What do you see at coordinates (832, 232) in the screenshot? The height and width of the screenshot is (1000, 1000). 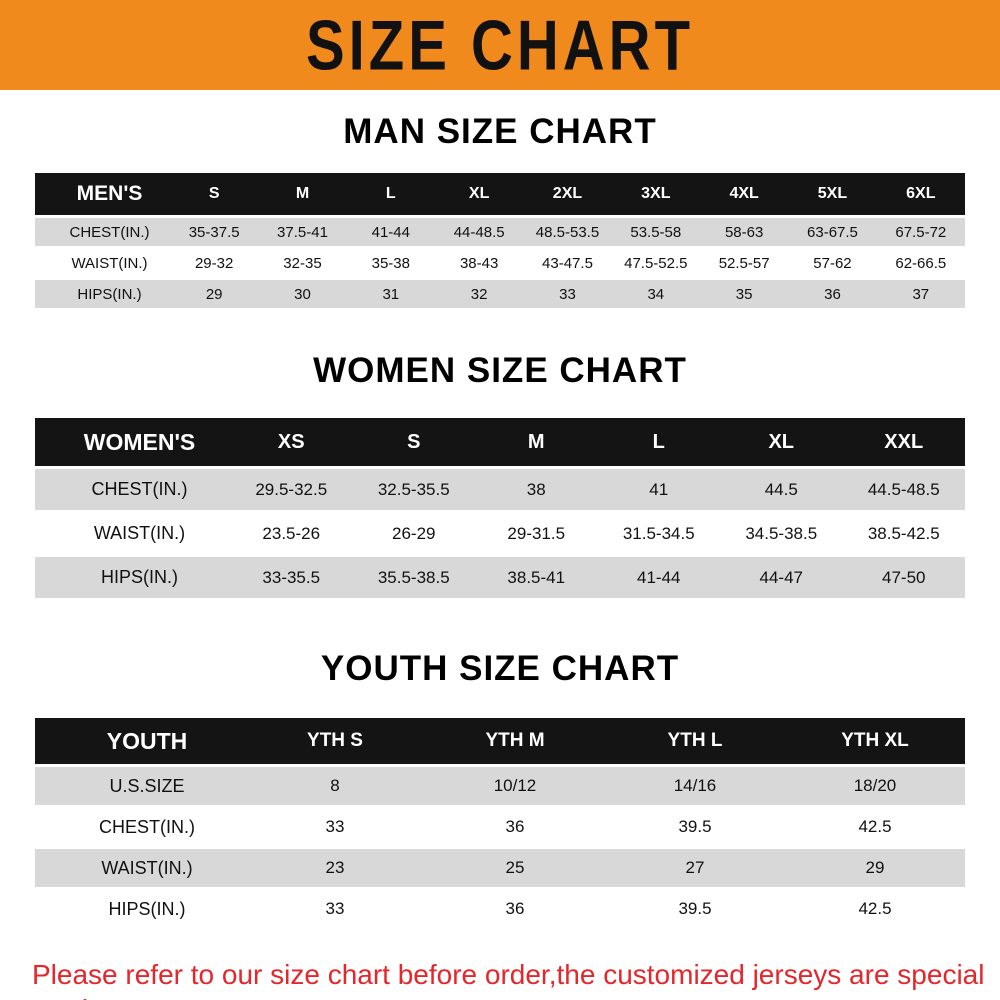 I see `value-cell: 63-67.5` at bounding box center [832, 232].